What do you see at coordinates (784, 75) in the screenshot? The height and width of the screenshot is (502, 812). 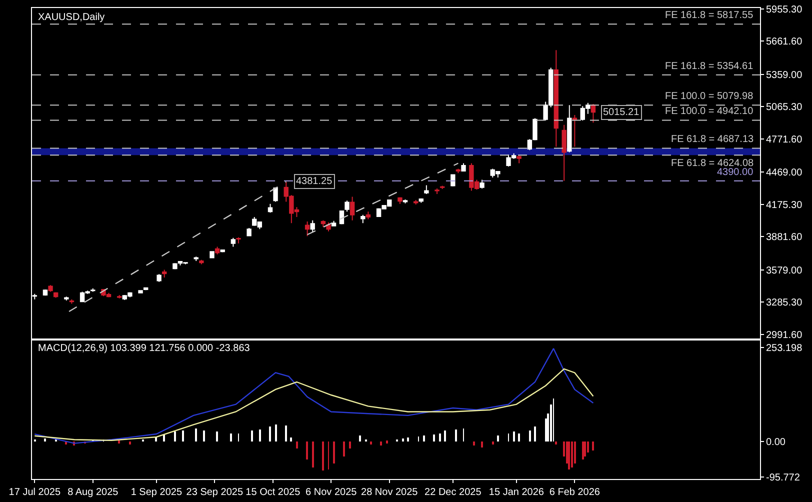 I see `y-tick-label: 5359.00` at bounding box center [784, 75].